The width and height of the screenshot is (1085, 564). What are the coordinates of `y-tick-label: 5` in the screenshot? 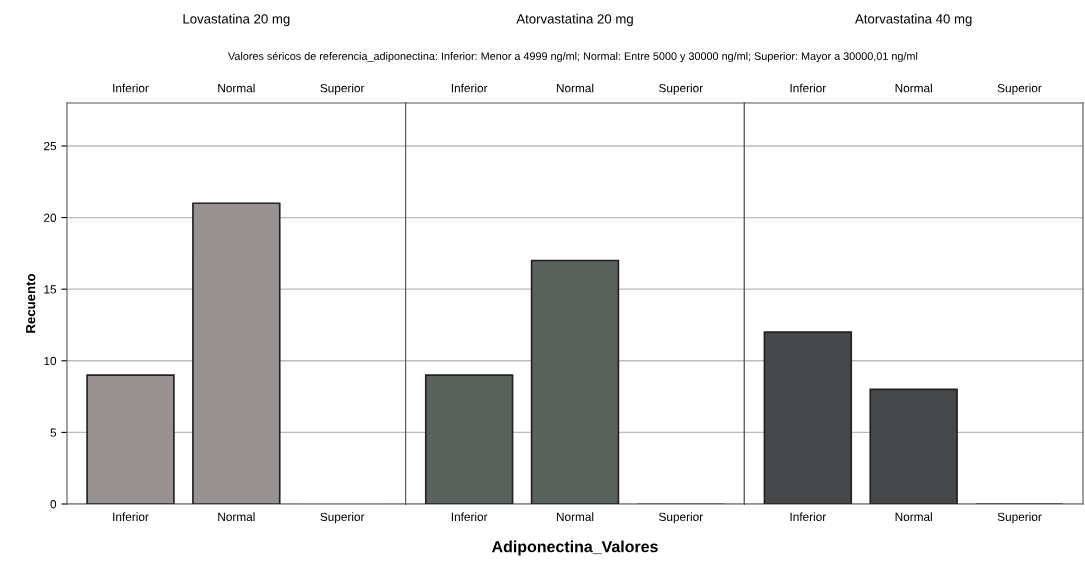 It's located at (53, 432).